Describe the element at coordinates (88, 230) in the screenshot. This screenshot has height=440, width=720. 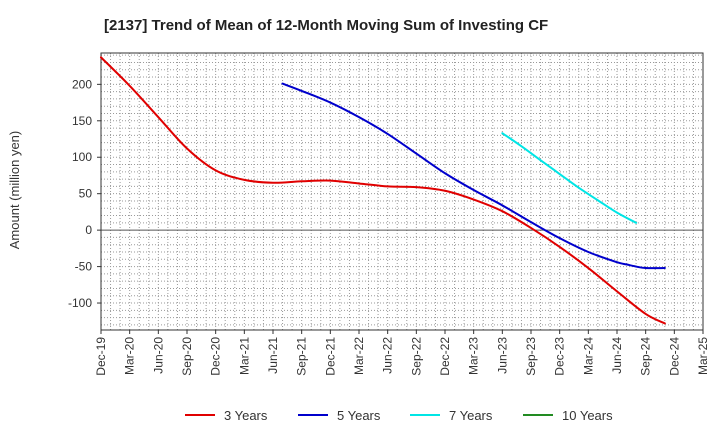
I see `y-tick-label: 0` at that location.